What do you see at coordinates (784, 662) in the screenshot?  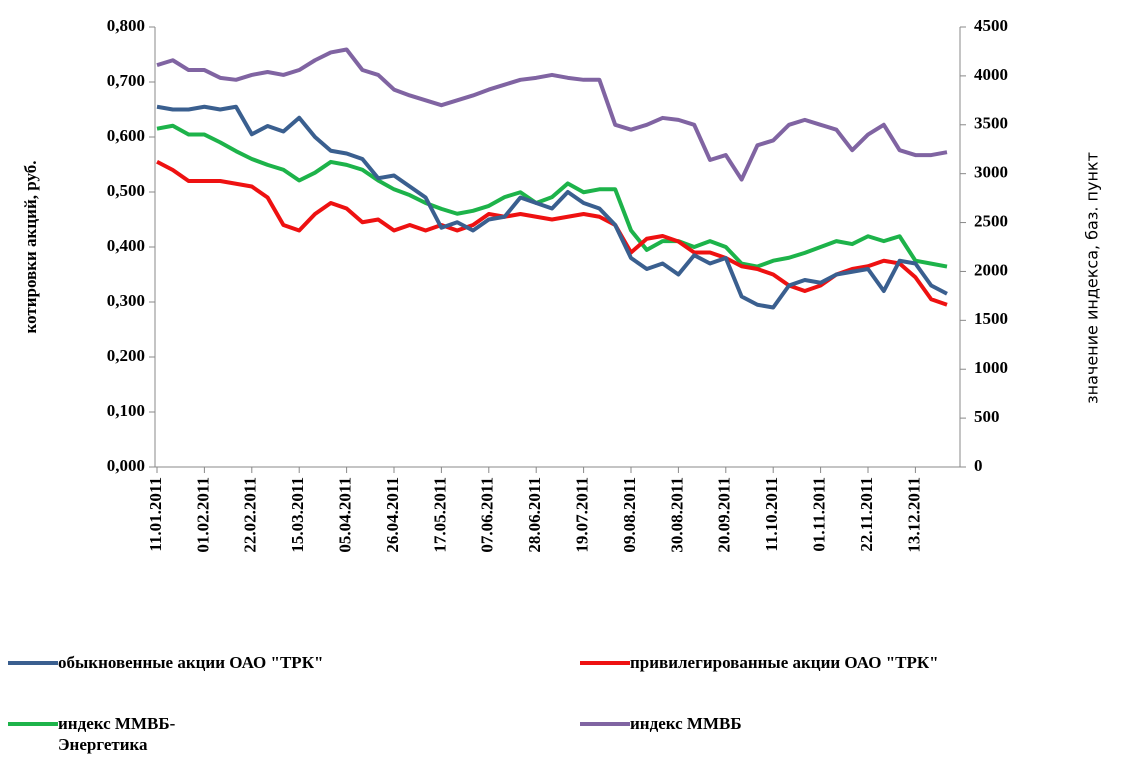 I see `legend-label: привилегированные акции ОАО "ТРК"` at bounding box center [784, 662].